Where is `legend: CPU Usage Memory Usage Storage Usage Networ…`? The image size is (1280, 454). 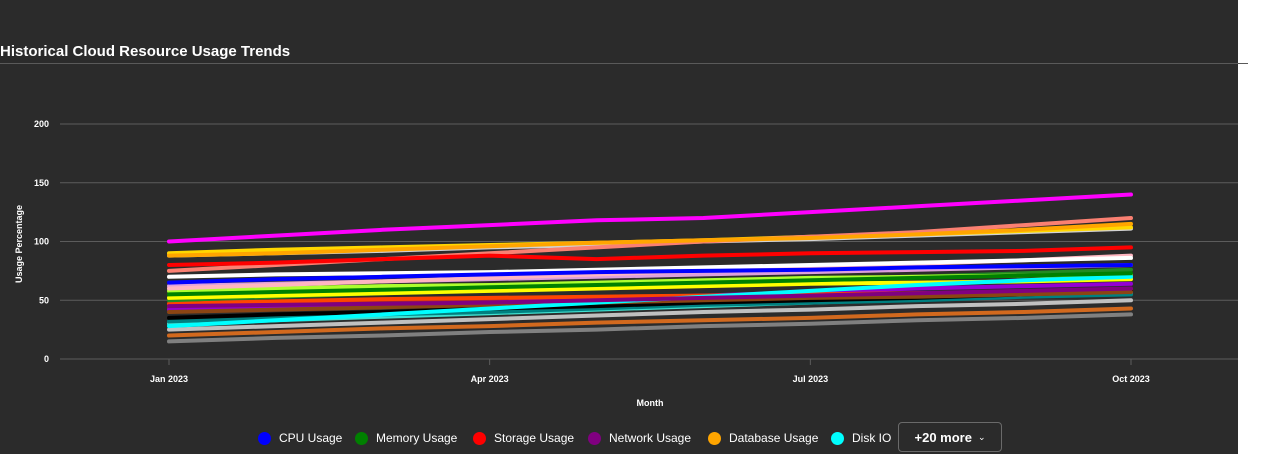
legend: CPU Usage Memory Usage Storage Usage Networ… is located at coordinates (619, 438).